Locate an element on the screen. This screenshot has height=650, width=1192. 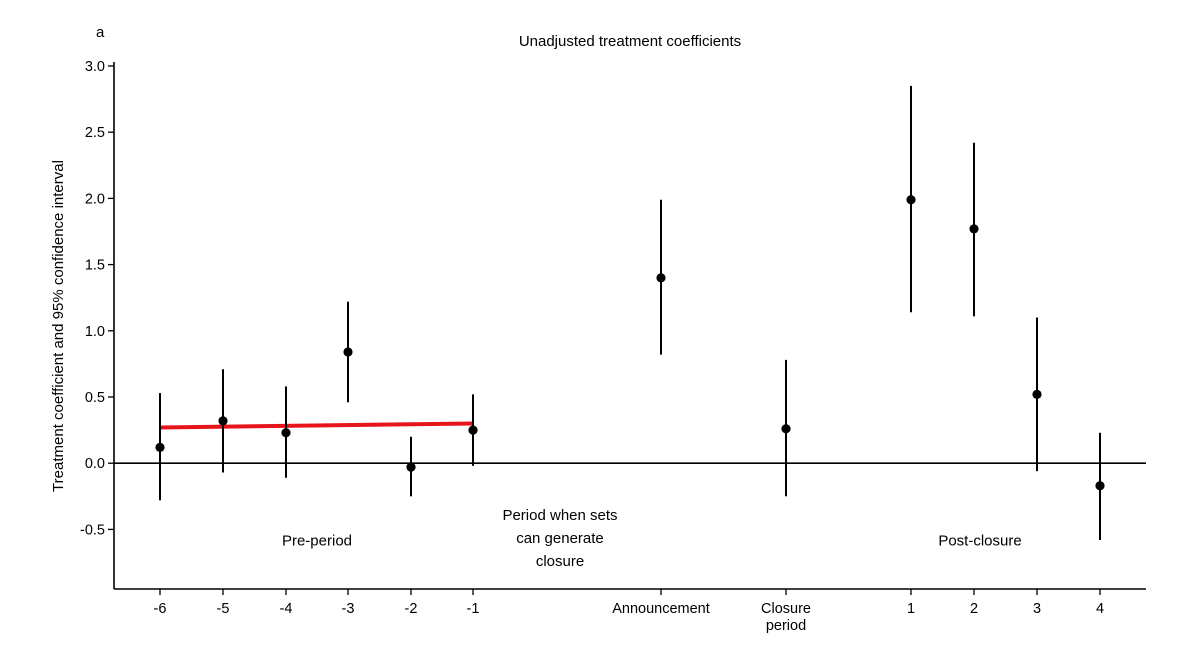
period-annotation: Period when sets can generate closure is located at coordinates (559, 538).